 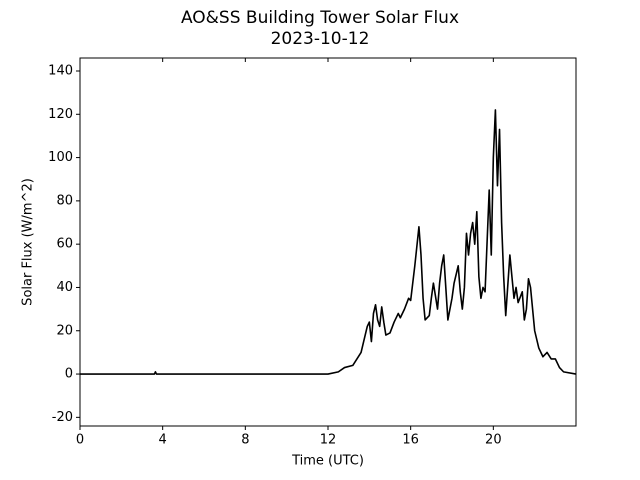 I want to click on y-tick-label: 120, so click(x=60, y=114).